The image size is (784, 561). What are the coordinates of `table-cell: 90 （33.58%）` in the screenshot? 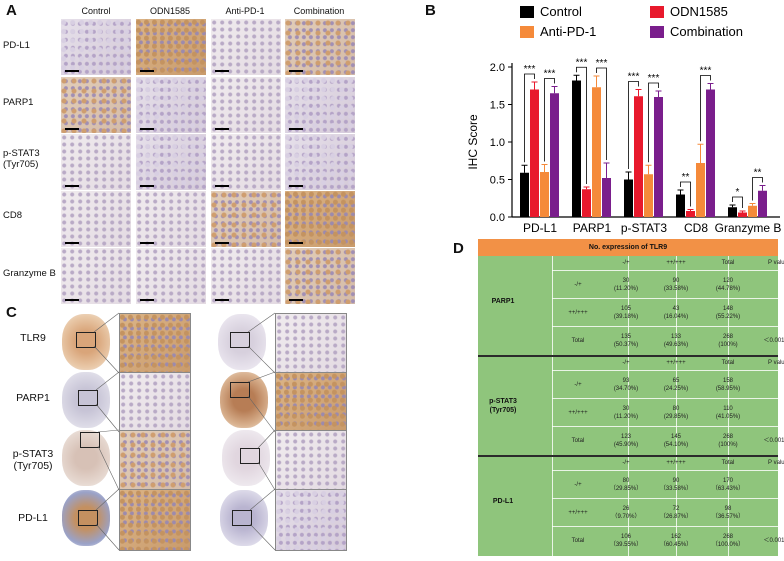 It's located at (676, 485).